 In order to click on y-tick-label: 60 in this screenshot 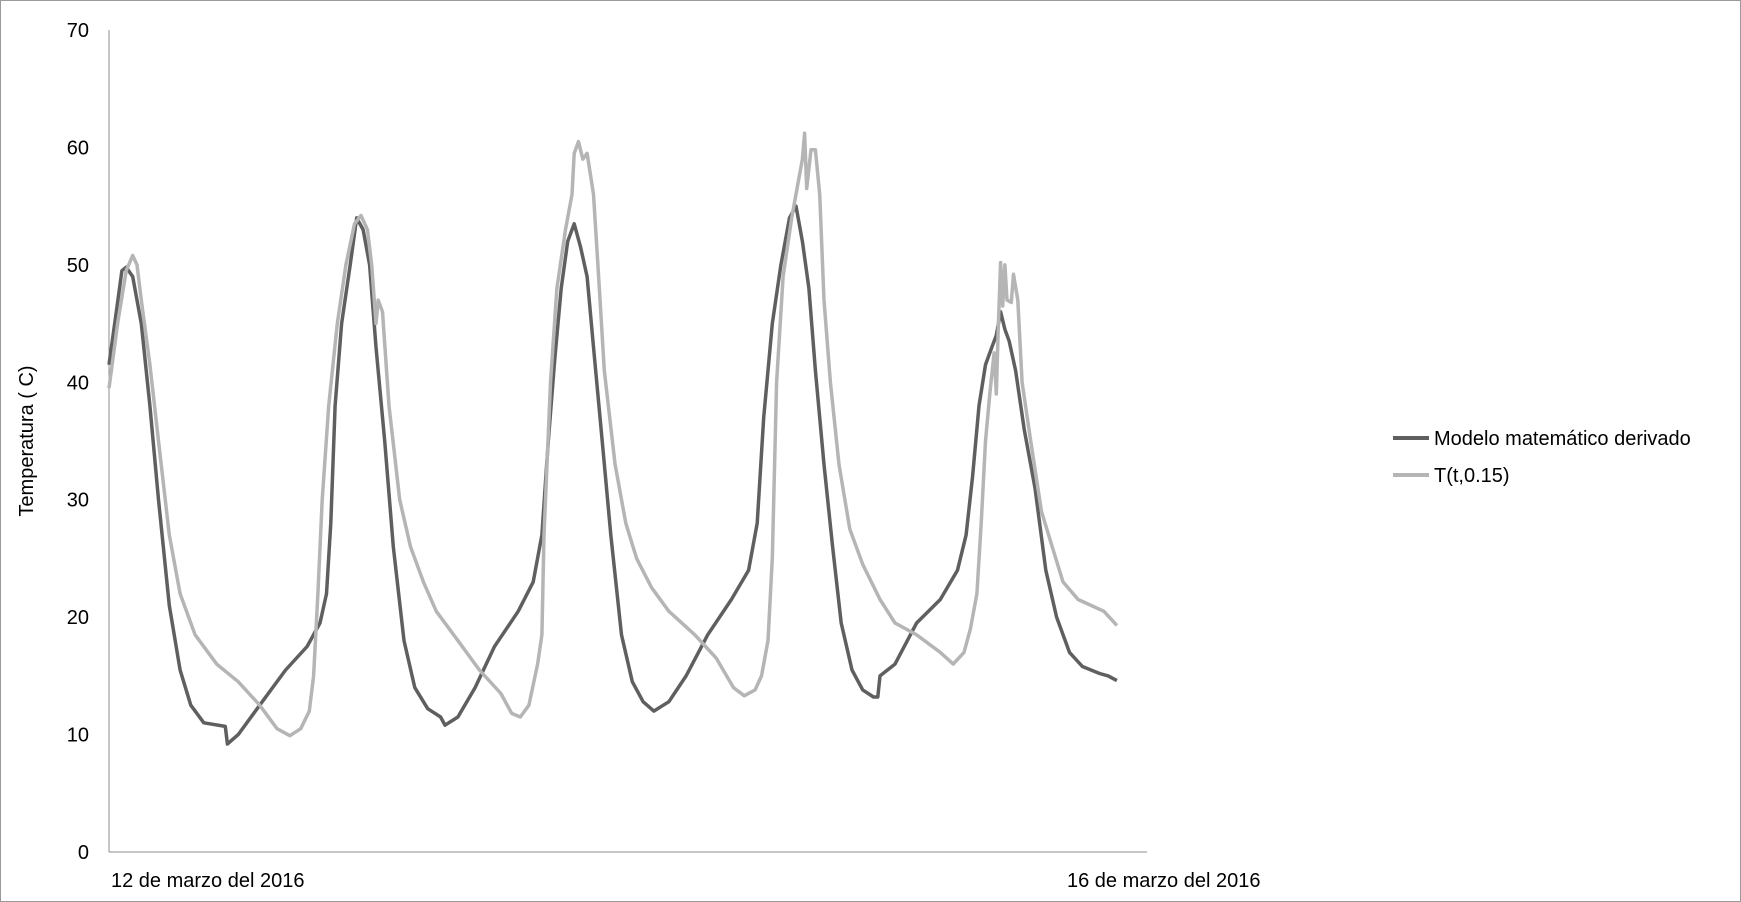, I will do `click(78, 148)`.